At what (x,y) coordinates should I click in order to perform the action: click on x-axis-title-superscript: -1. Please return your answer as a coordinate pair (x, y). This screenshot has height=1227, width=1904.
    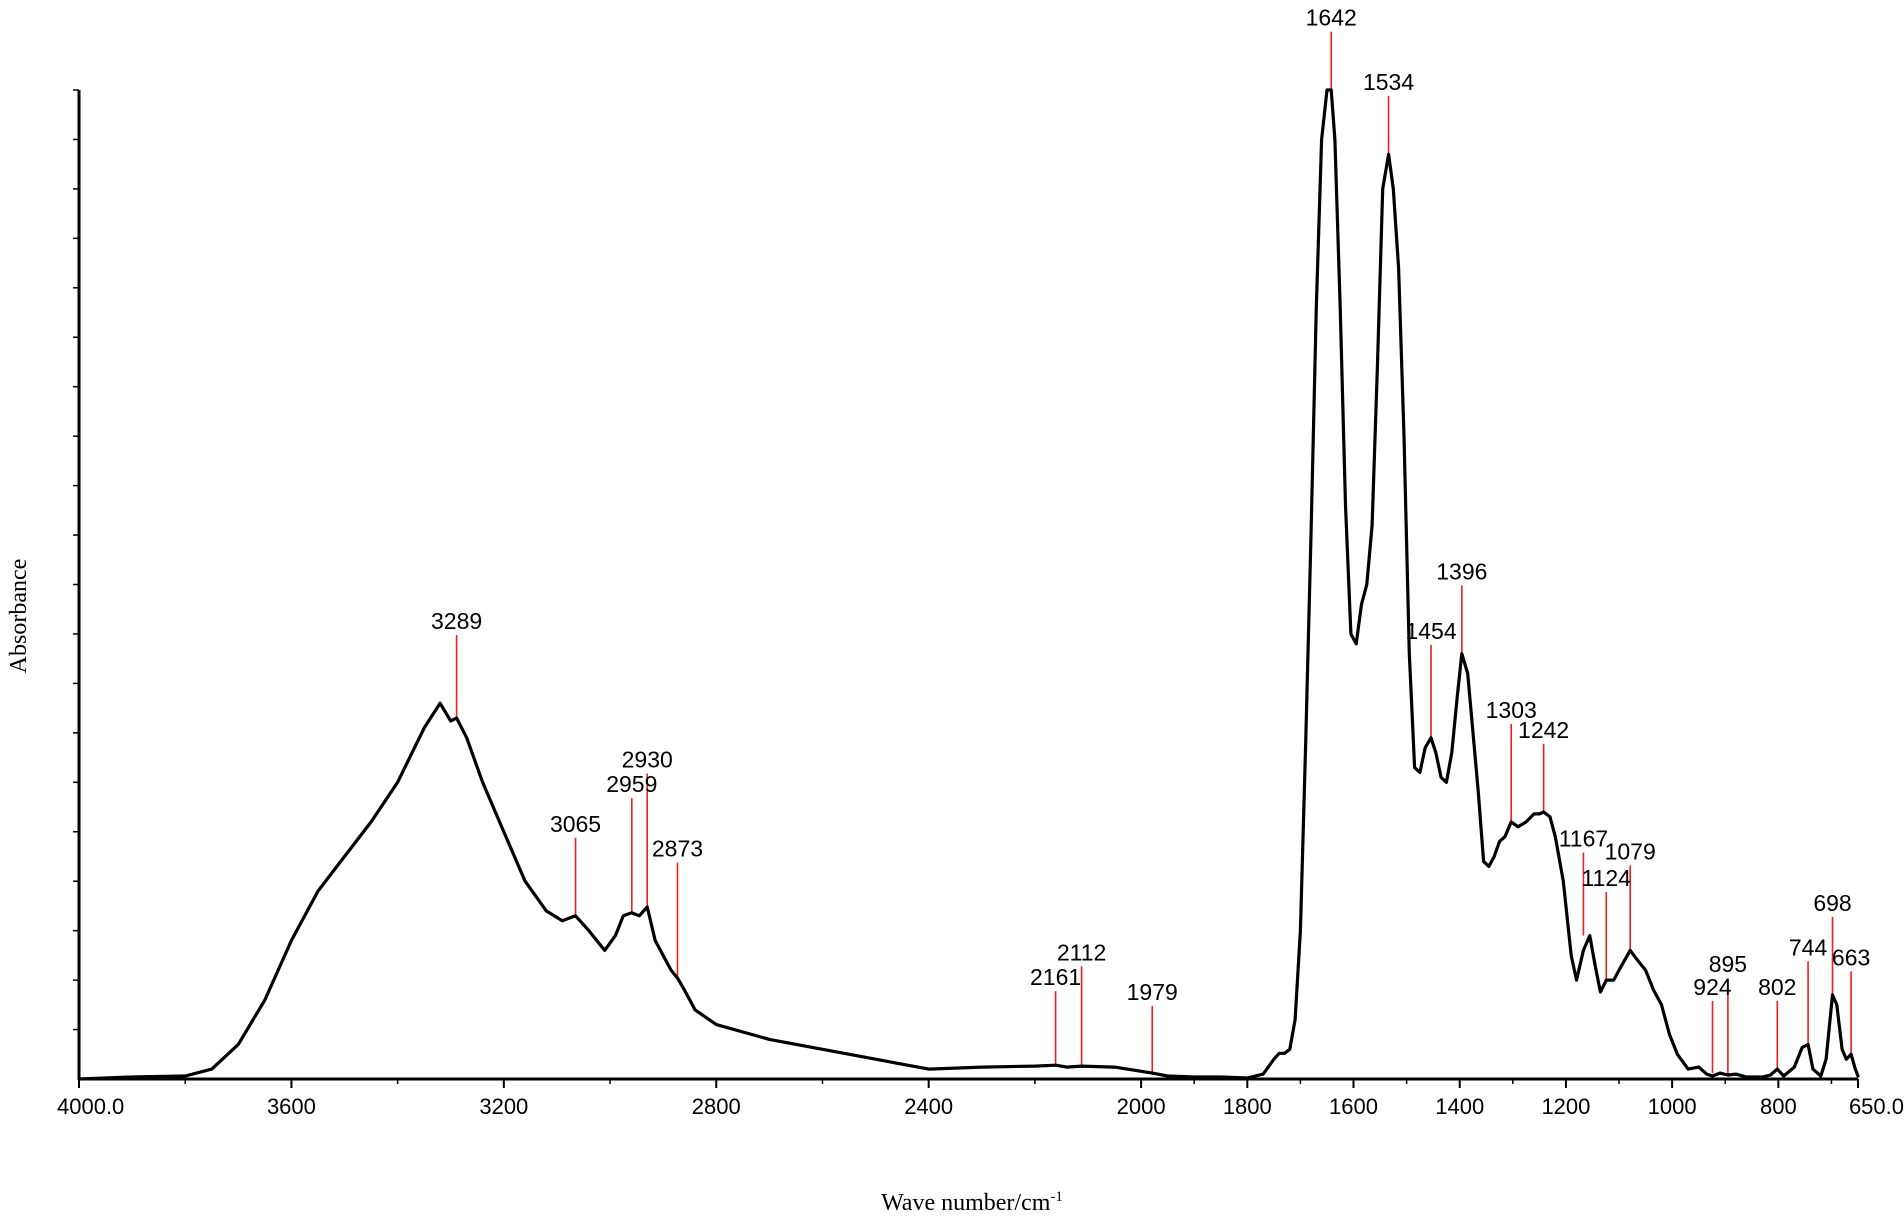
    Looking at the image, I should click on (1056, 1197).